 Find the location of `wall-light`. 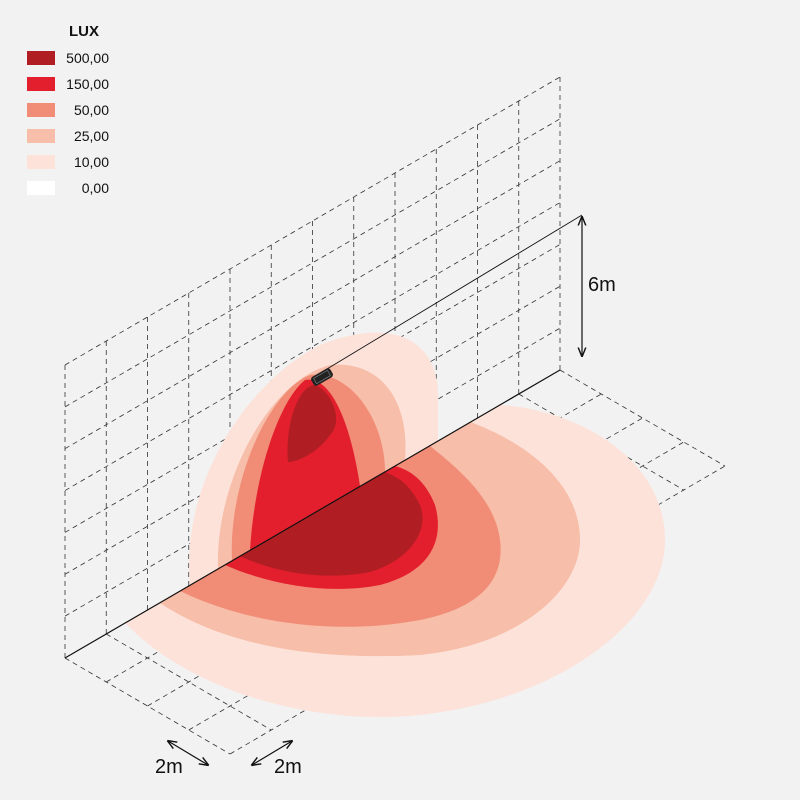

wall-light is located at coordinates (314, 458).